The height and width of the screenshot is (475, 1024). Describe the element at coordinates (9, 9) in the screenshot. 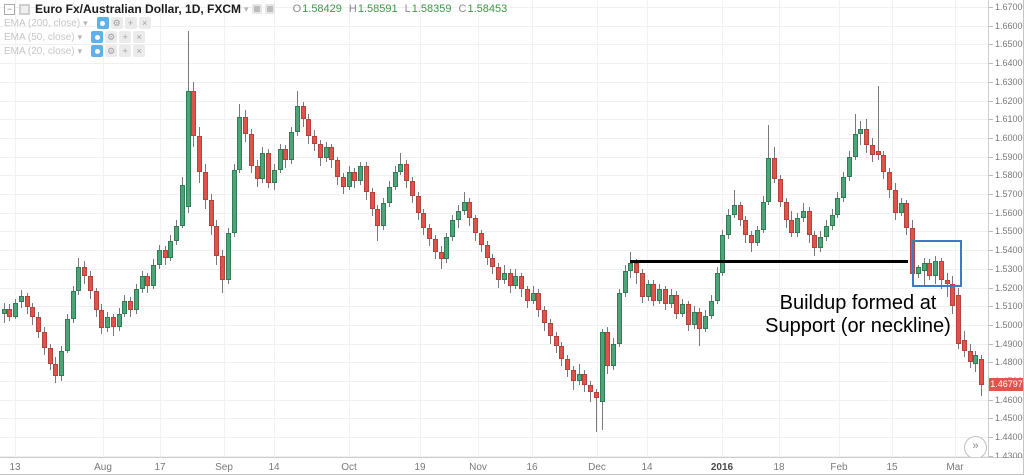

I see `collapse-panel-icon: −` at that location.